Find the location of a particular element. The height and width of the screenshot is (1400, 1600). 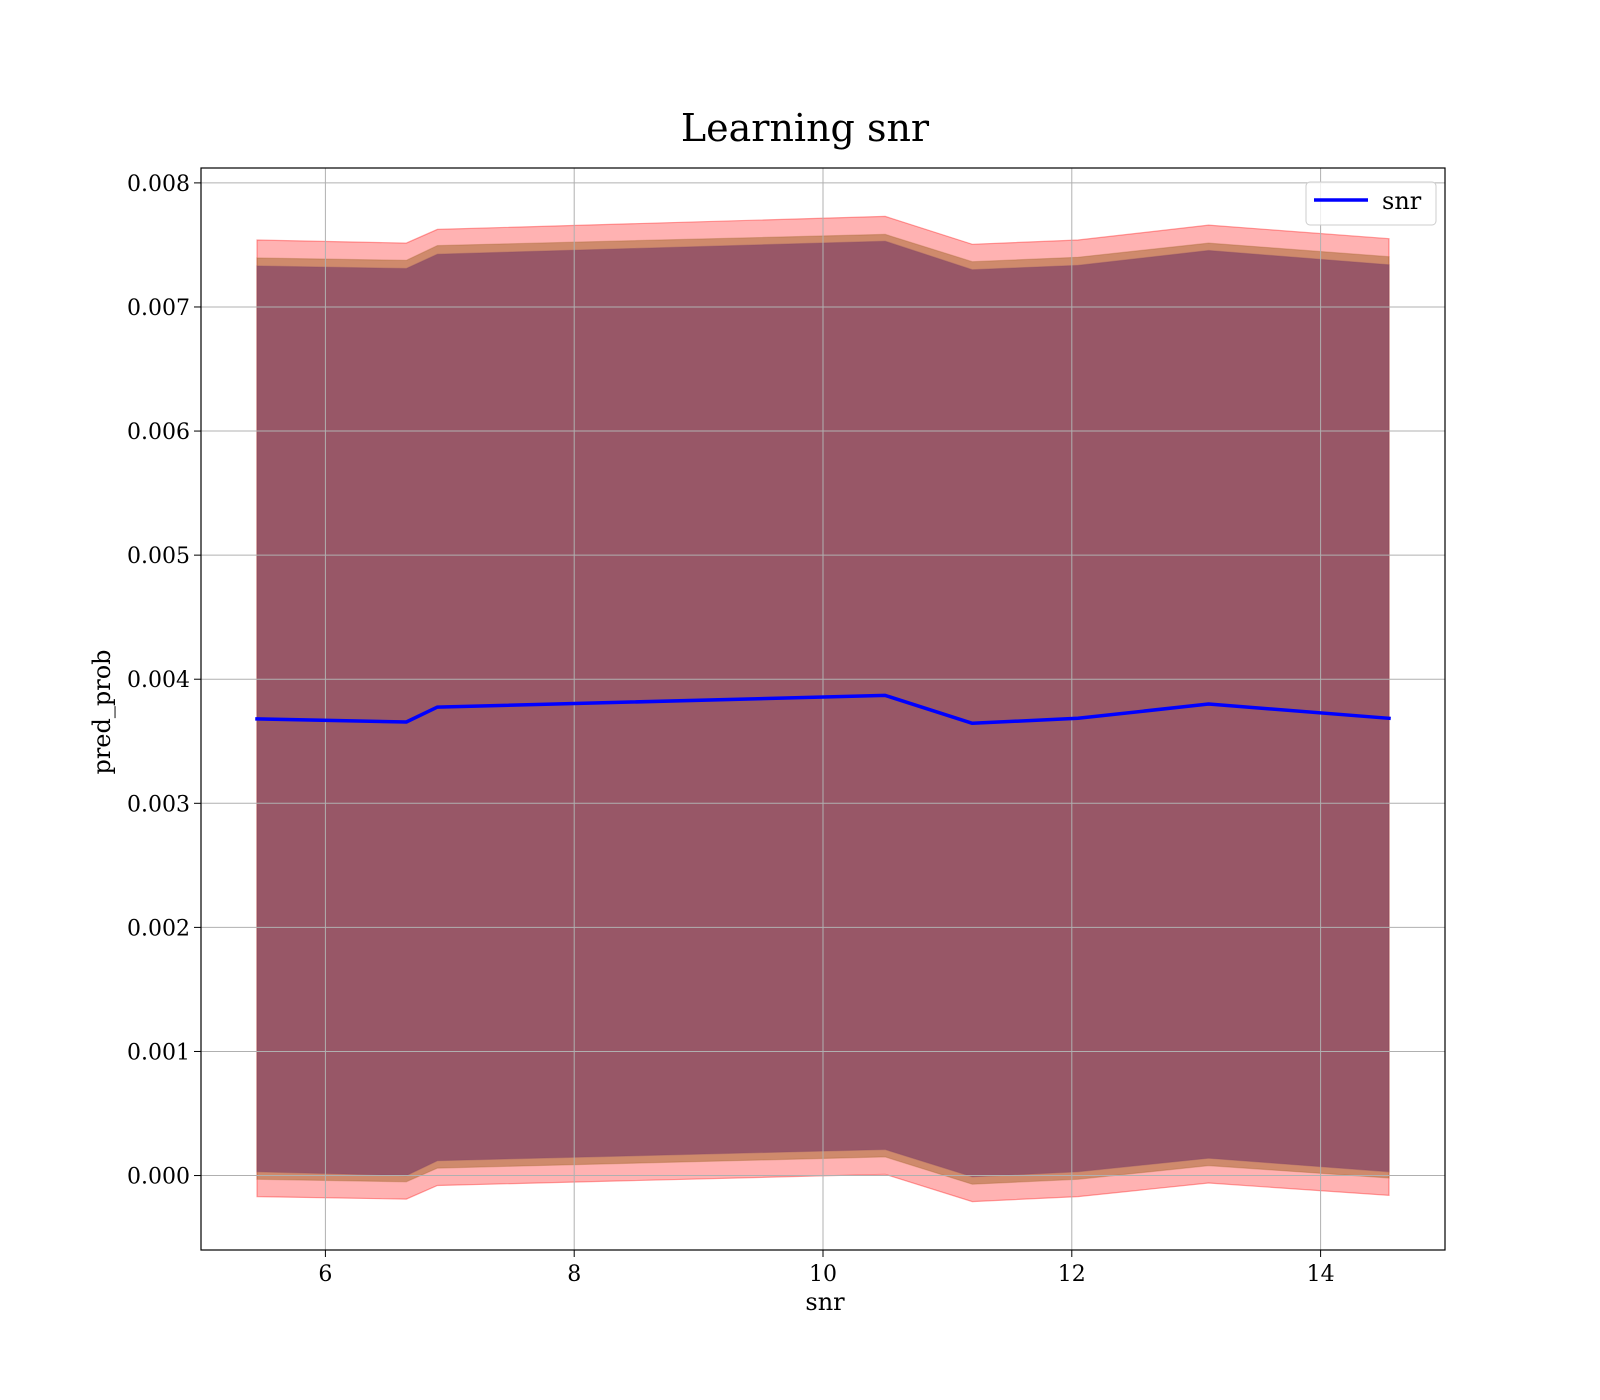

legend-box is located at coordinates (1371, 203).